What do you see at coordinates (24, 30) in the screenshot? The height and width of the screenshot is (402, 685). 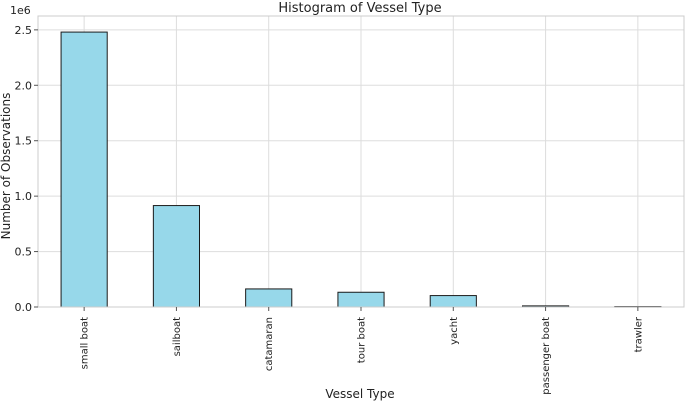 I see `y-tick-label: 2.5` at bounding box center [24, 30].